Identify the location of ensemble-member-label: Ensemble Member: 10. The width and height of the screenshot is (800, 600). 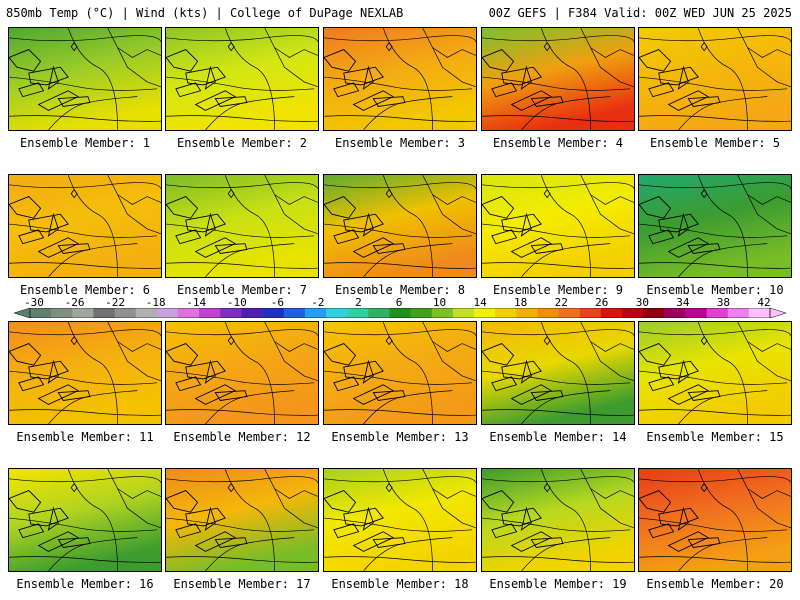
(715, 290).